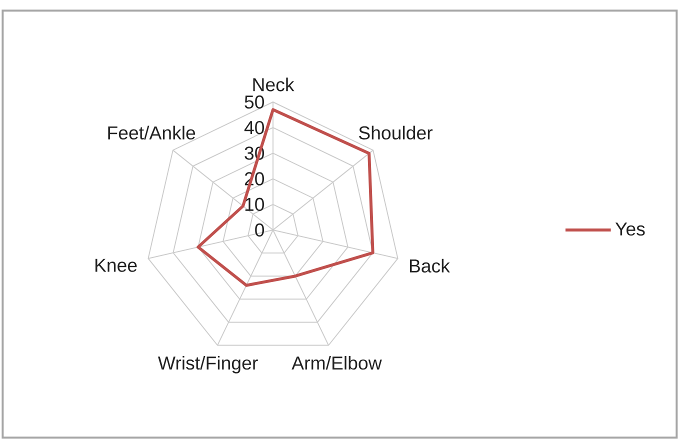 This screenshot has width=680, height=441. I want to click on spoke-label: Back, so click(430, 265).